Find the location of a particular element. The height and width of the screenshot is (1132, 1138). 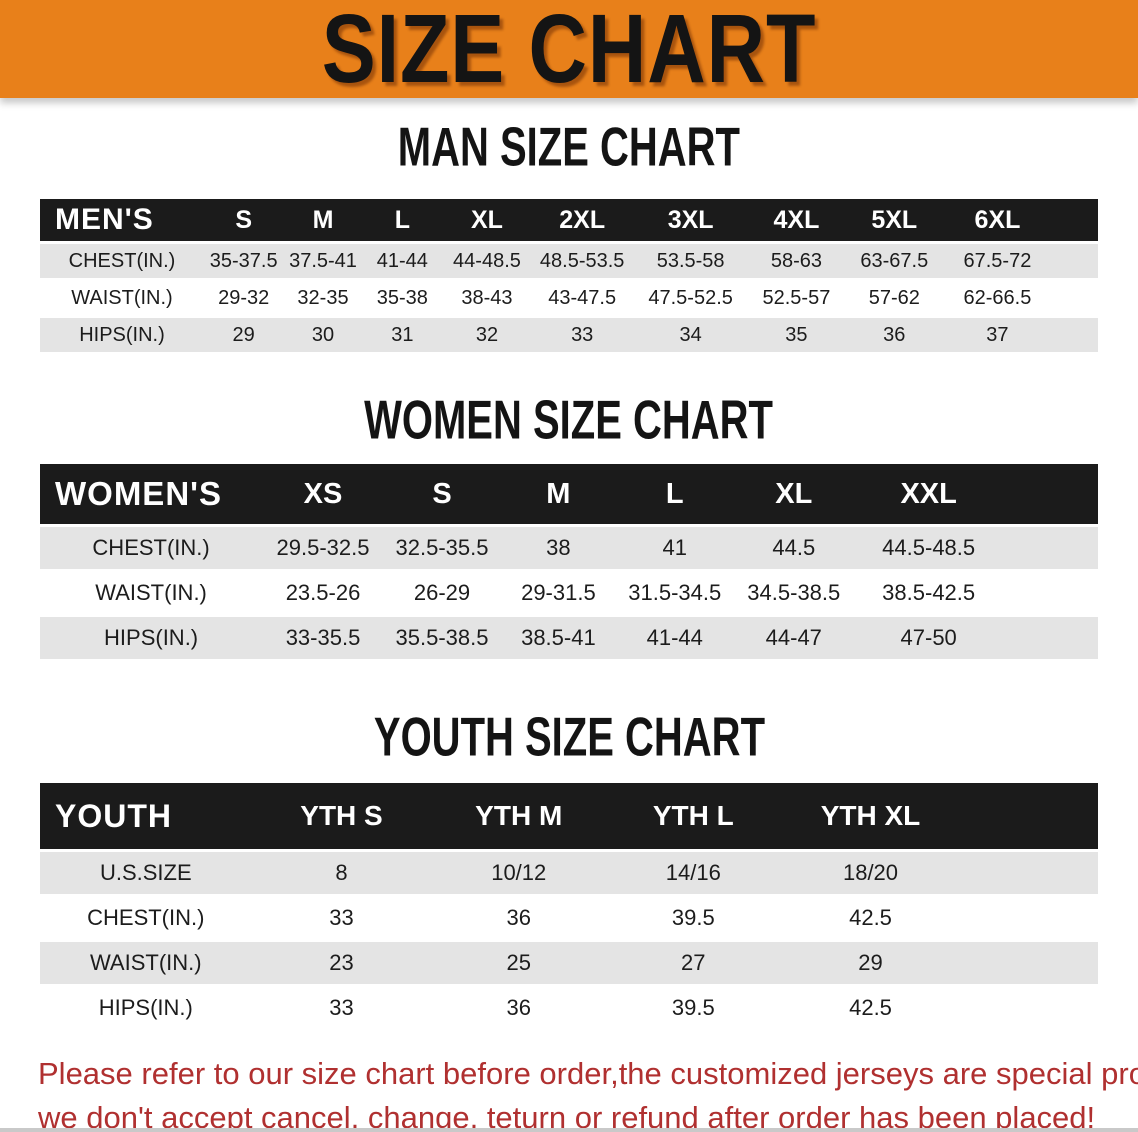

size-value-cell: 29-31.5 is located at coordinates (558, 593).